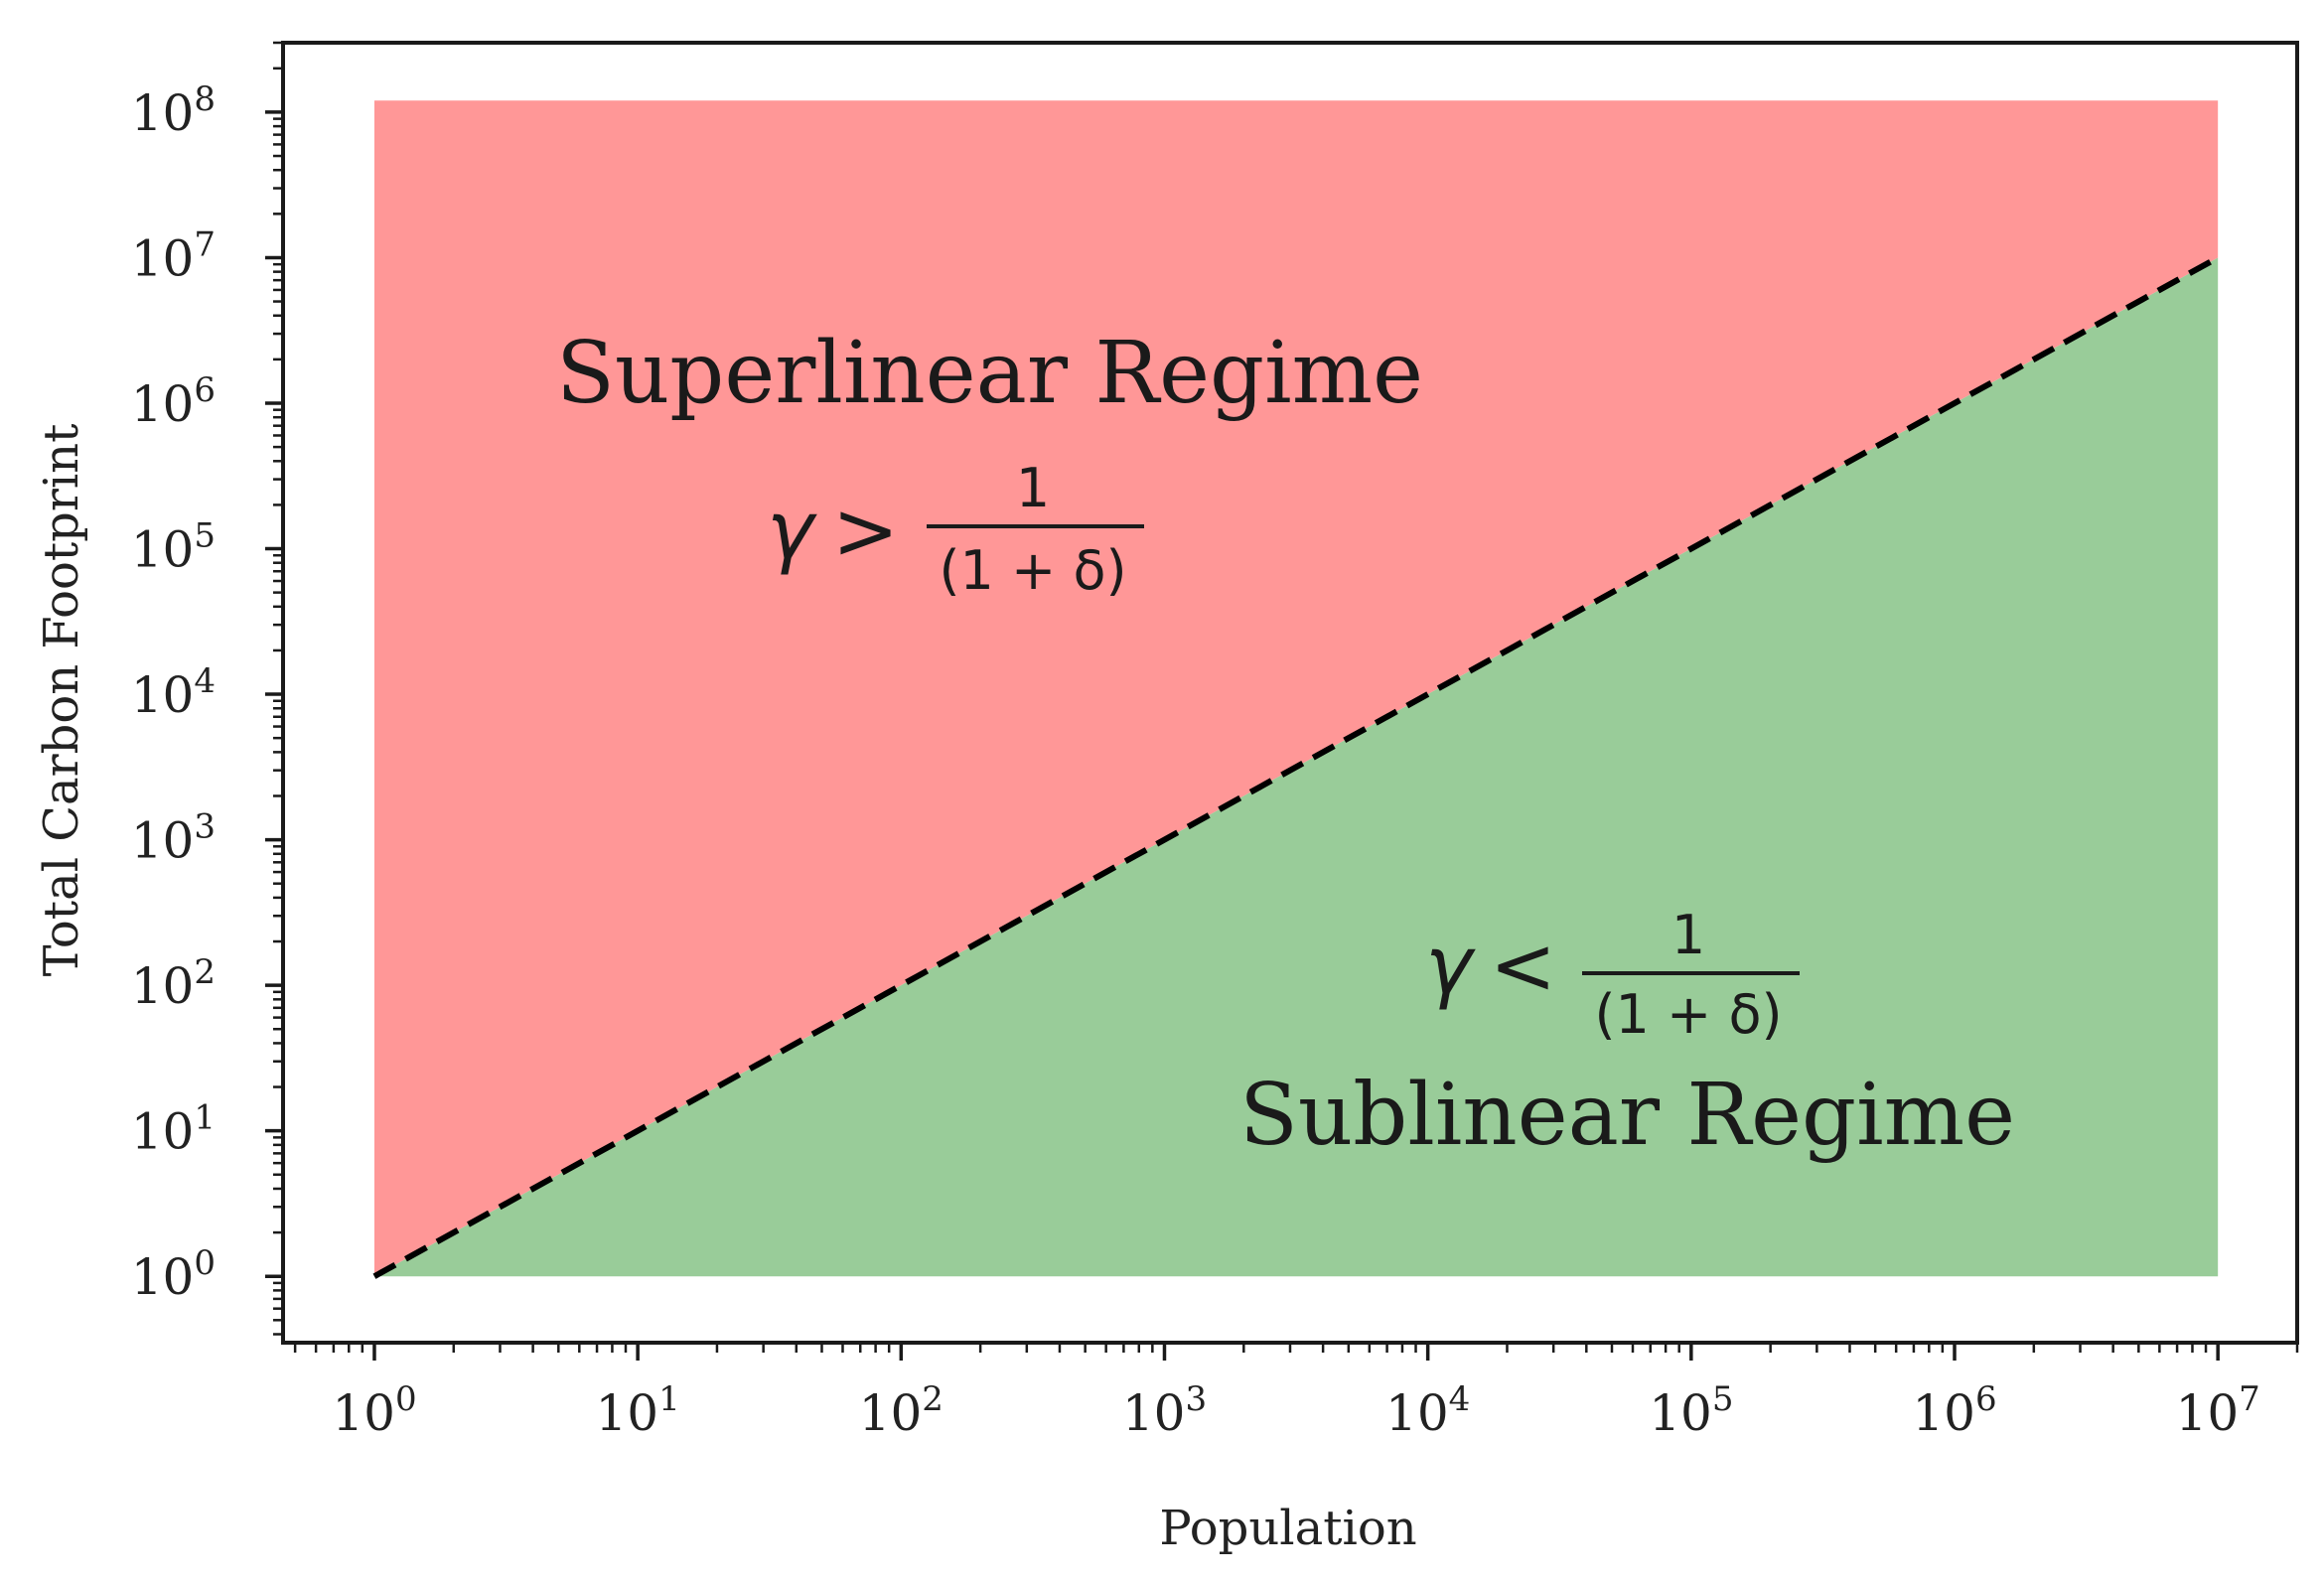 This screenshot has width=2324, height=1582. Describe the element at coordinates (792, 531) in the screenshot. I see `superlinear-gamma: γ` at that location.